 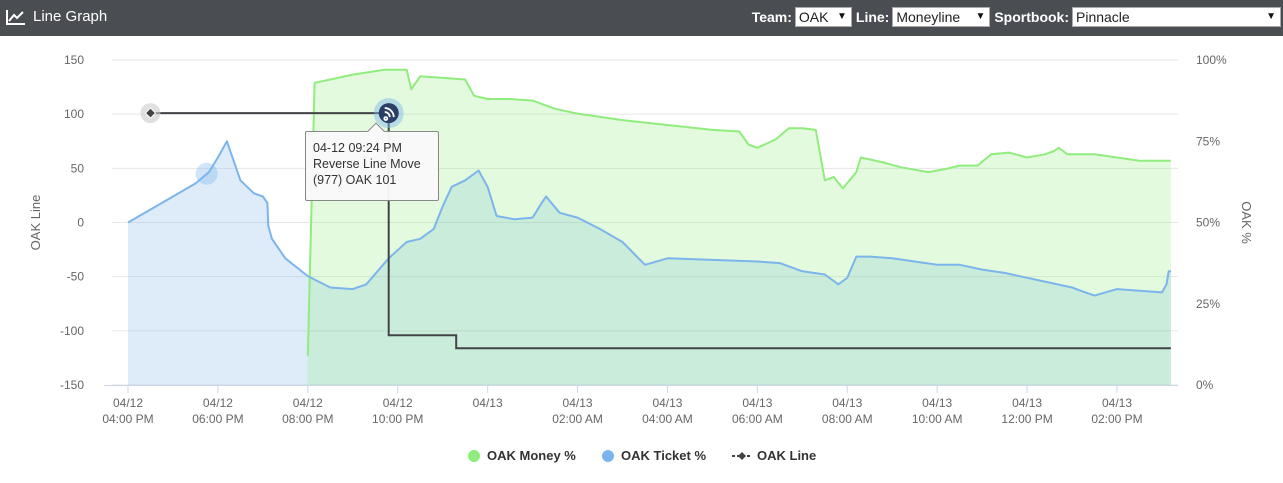 What do you see at coordinates (1026, 419) in the screenshot?
I see `x-tick-time-label: 12:00 PM` at bounding box center [1026, 419].